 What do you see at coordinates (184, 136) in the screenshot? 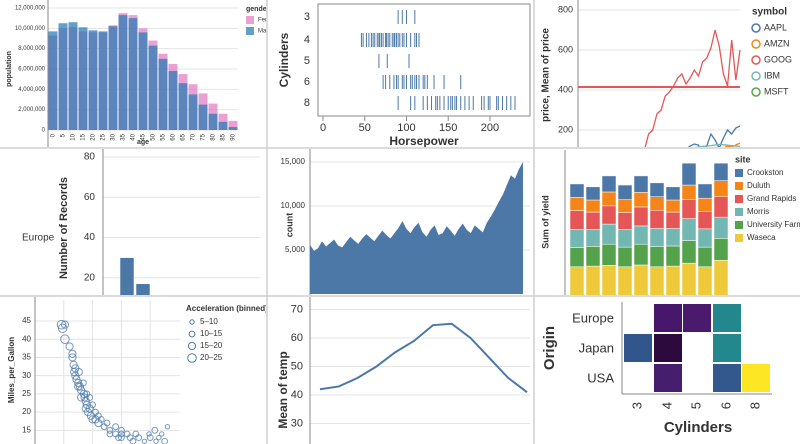
I see `x-tick-label: 65` at bounding box center [184, 136].